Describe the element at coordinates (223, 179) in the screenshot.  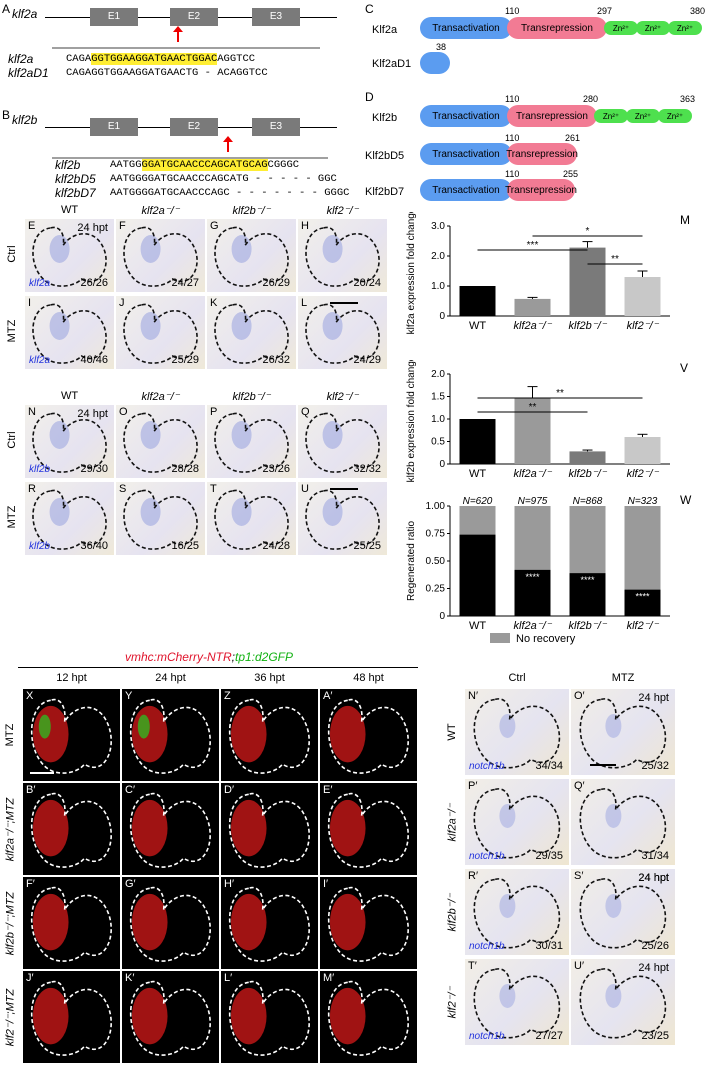
I see `seq-klf2b-d5: AATGGGGATGCAACCCAGCATG - - - - - GGC` at that location.